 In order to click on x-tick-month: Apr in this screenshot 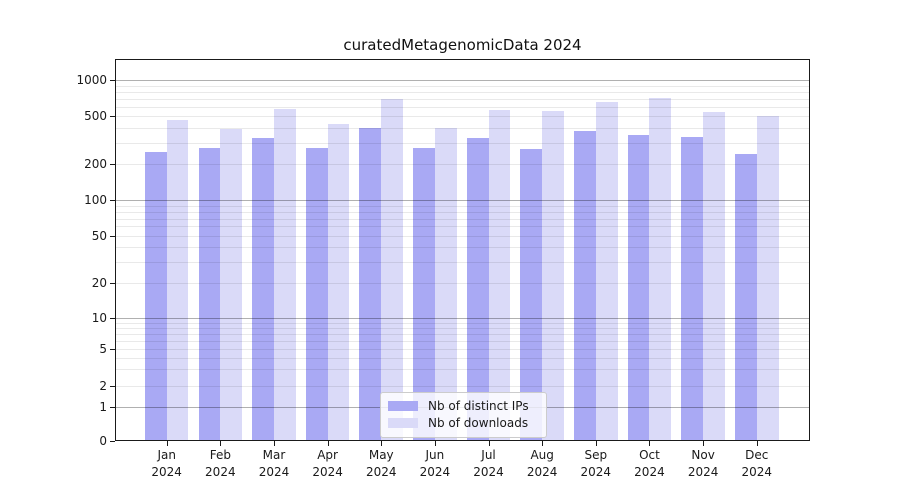, I will do `click(327, 455)`.